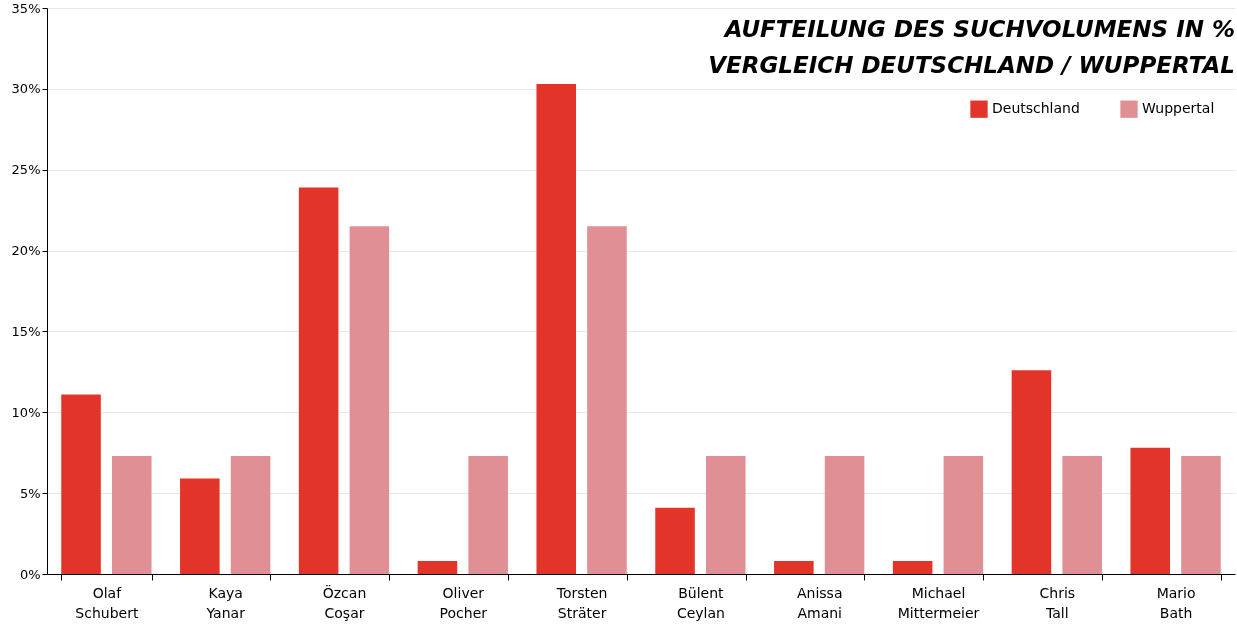  Describe the element at coordinates (700, 602) in the screenshot. I see `x-tick-label: Bülent Ceylan` at that location.